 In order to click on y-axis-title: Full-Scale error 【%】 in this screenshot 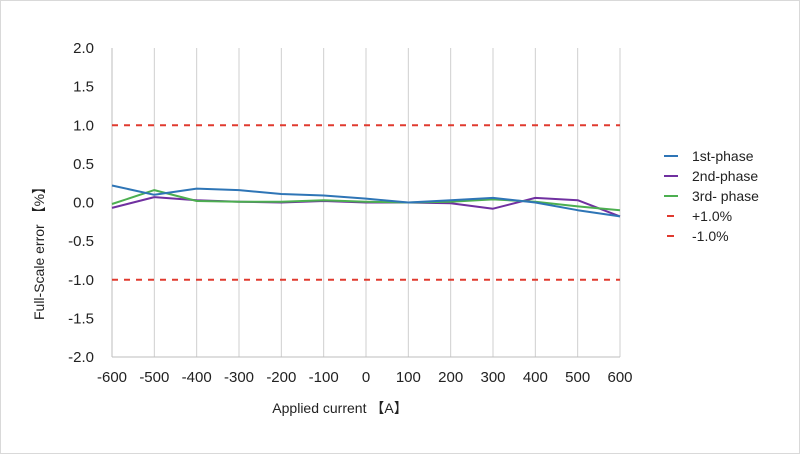, I will do `click(39, 250)`.